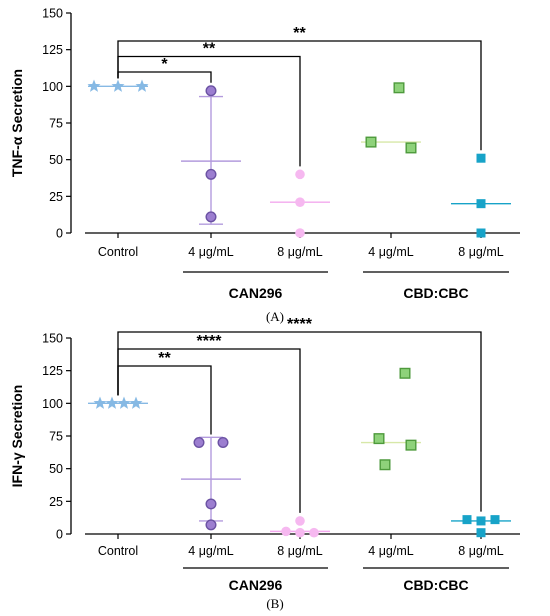 The width and height of the screenshot is (550, 616). Describe the element at coordinates (275, 316) in the screenshot. I see `panel-label: (A)` at that location.